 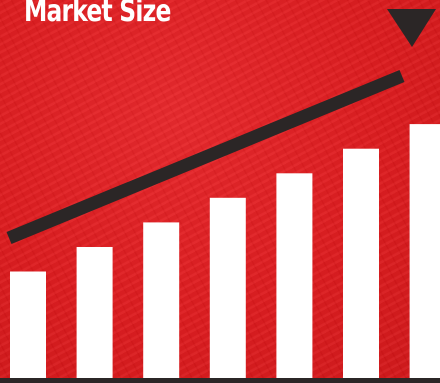 I want to click on arrow-head, so click(x=411, y=28).